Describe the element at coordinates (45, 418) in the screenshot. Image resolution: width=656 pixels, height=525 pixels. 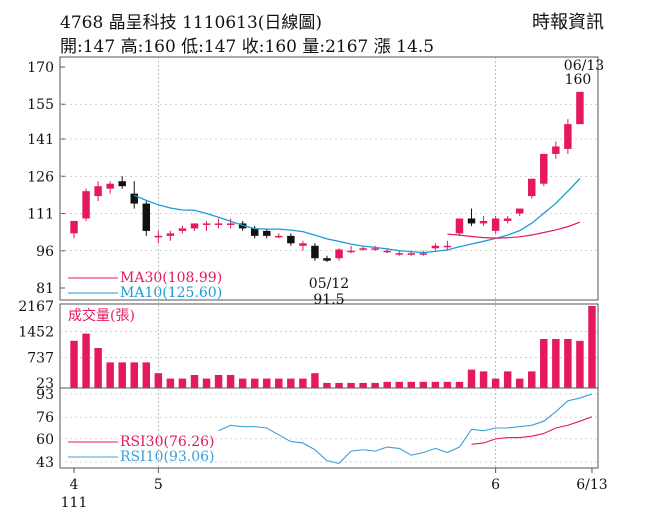
I see `rsi-tick-label: 76` at that location.